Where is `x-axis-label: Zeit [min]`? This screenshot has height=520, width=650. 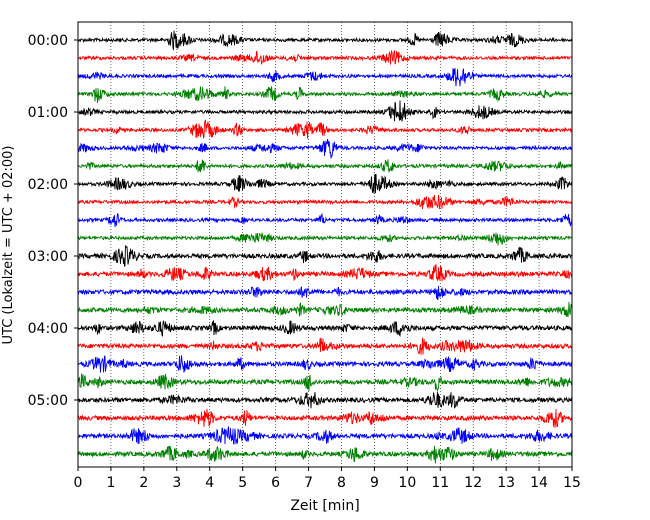 x-axis-label: Zeit [min] is located at coordinates (324, 506).